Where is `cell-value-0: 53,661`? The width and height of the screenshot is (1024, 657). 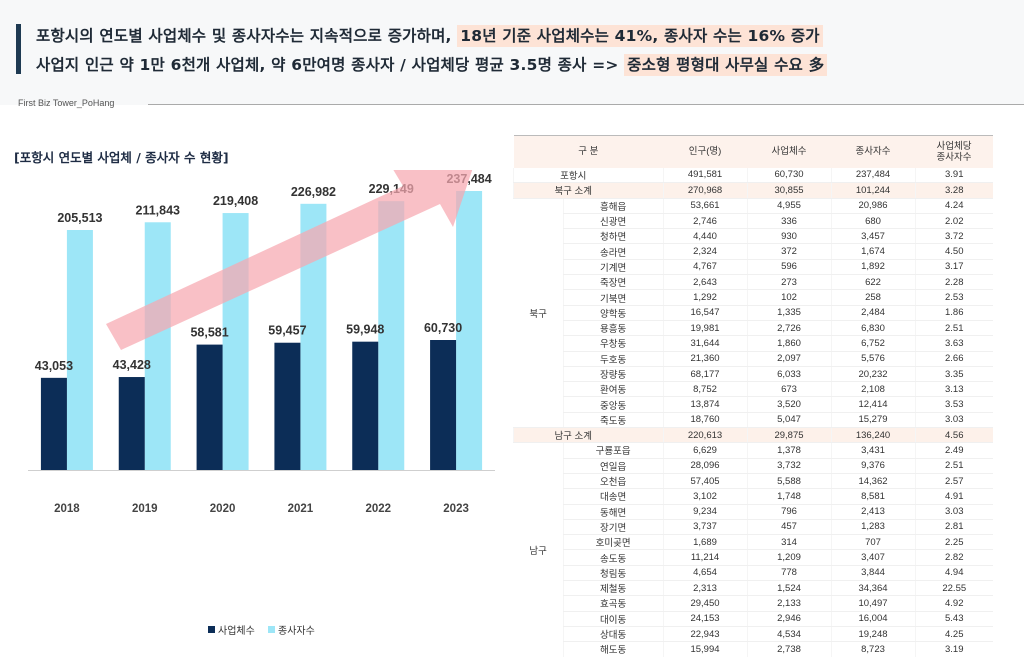
cell-value-0: 53,661 is located at coordinates (704, 206).